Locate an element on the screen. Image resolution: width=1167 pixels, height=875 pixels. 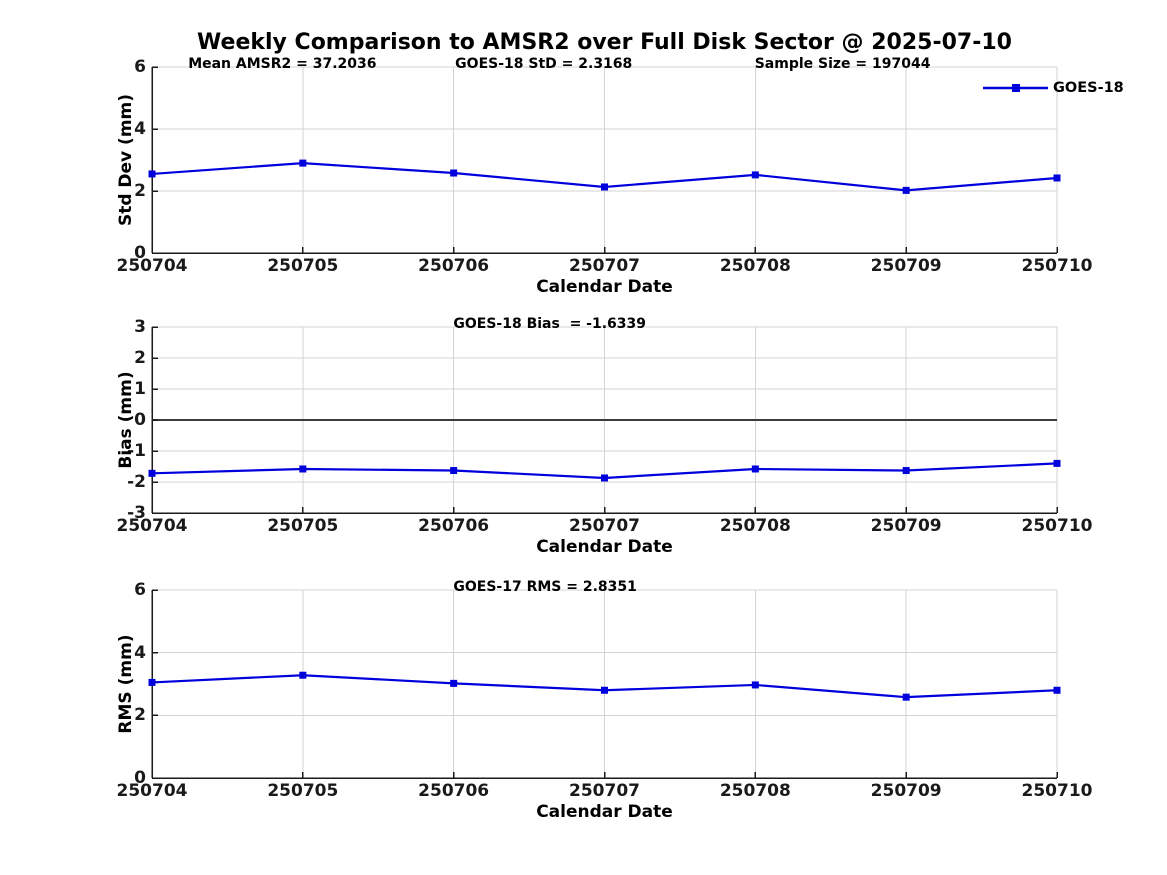
std-dev-y-axis-label: Std Dev (mm) is located at coordinates (126, 160).